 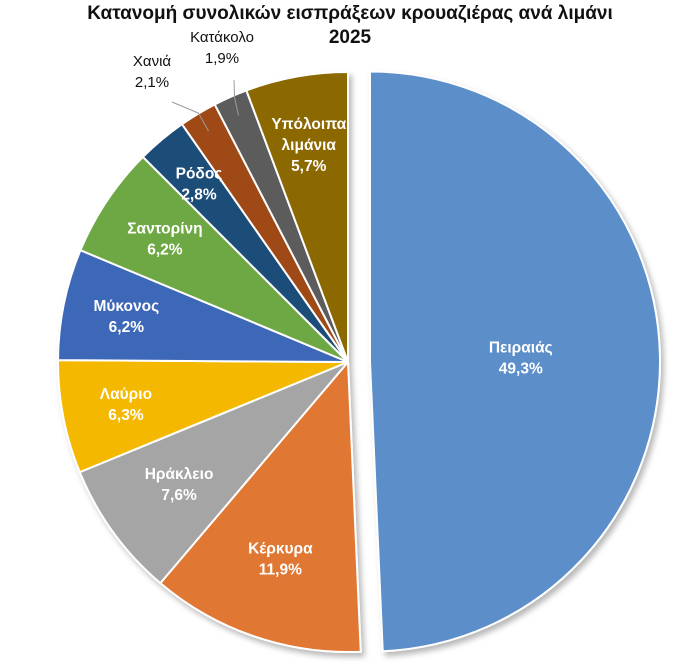 I want to click on slice-label-ηρακλειο: Ηράκλειο 7,6%, so click(x=179, y=485).